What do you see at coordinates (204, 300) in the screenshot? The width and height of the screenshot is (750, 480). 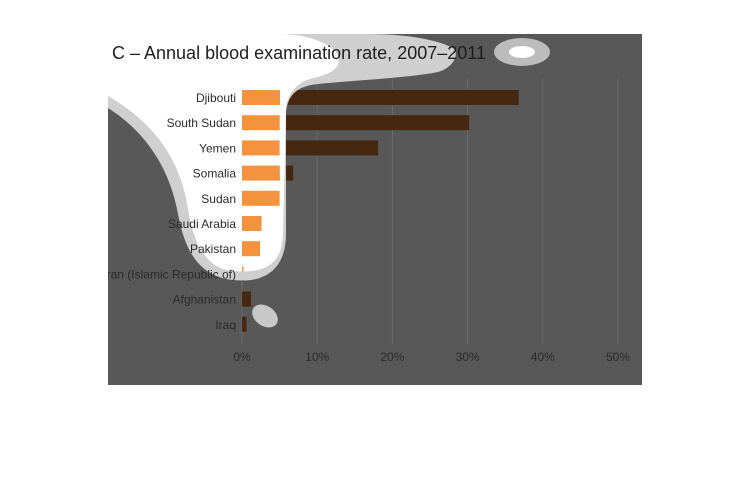 I see `category-label: Afghanistan` at bounding box center [204, 300].